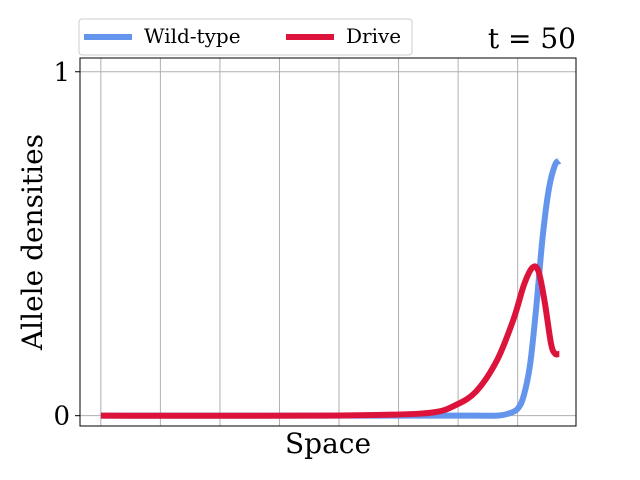 The height and width of the screenshot is (480, 640). Describe the element at coordinates (328, 443) in the screenshot. I see `x-axis-label: Space` at that location.